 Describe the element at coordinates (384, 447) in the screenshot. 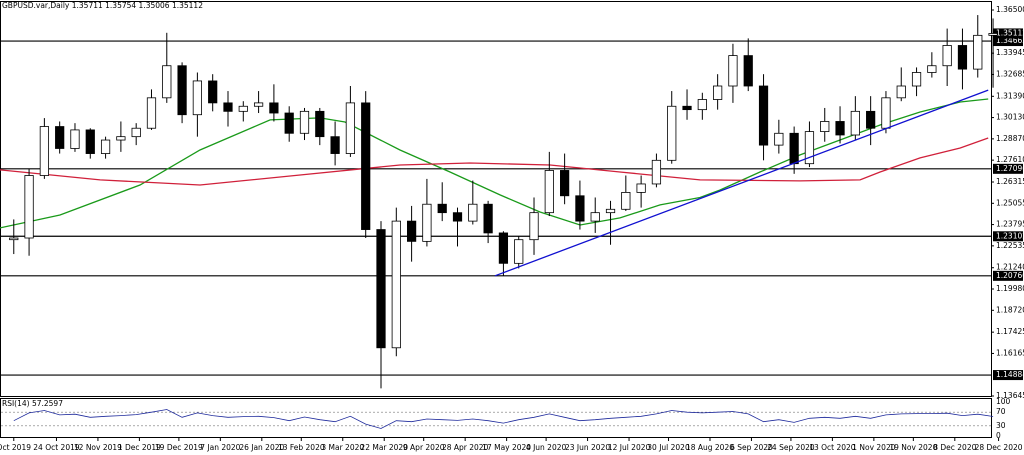

I see `x-tick-label: 22 Mar 2020` at that location.